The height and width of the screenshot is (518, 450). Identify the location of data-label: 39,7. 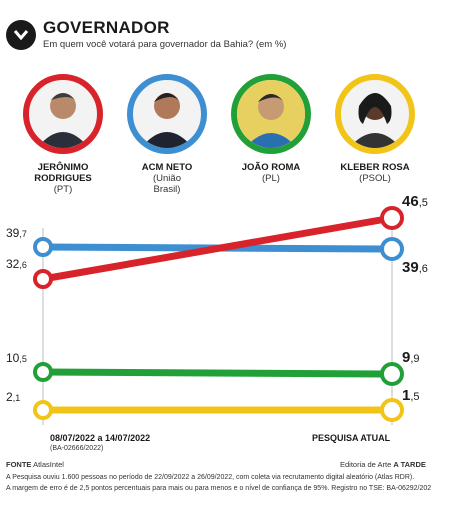
(16, 233).